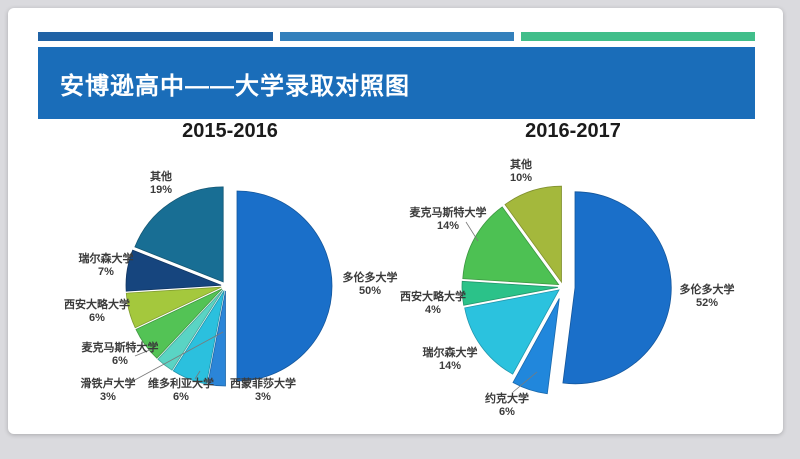 The image size is (800, 459). Describe the element at coordinates (638, 36) in the screenshot. I see `accent-segment-green` at that location.